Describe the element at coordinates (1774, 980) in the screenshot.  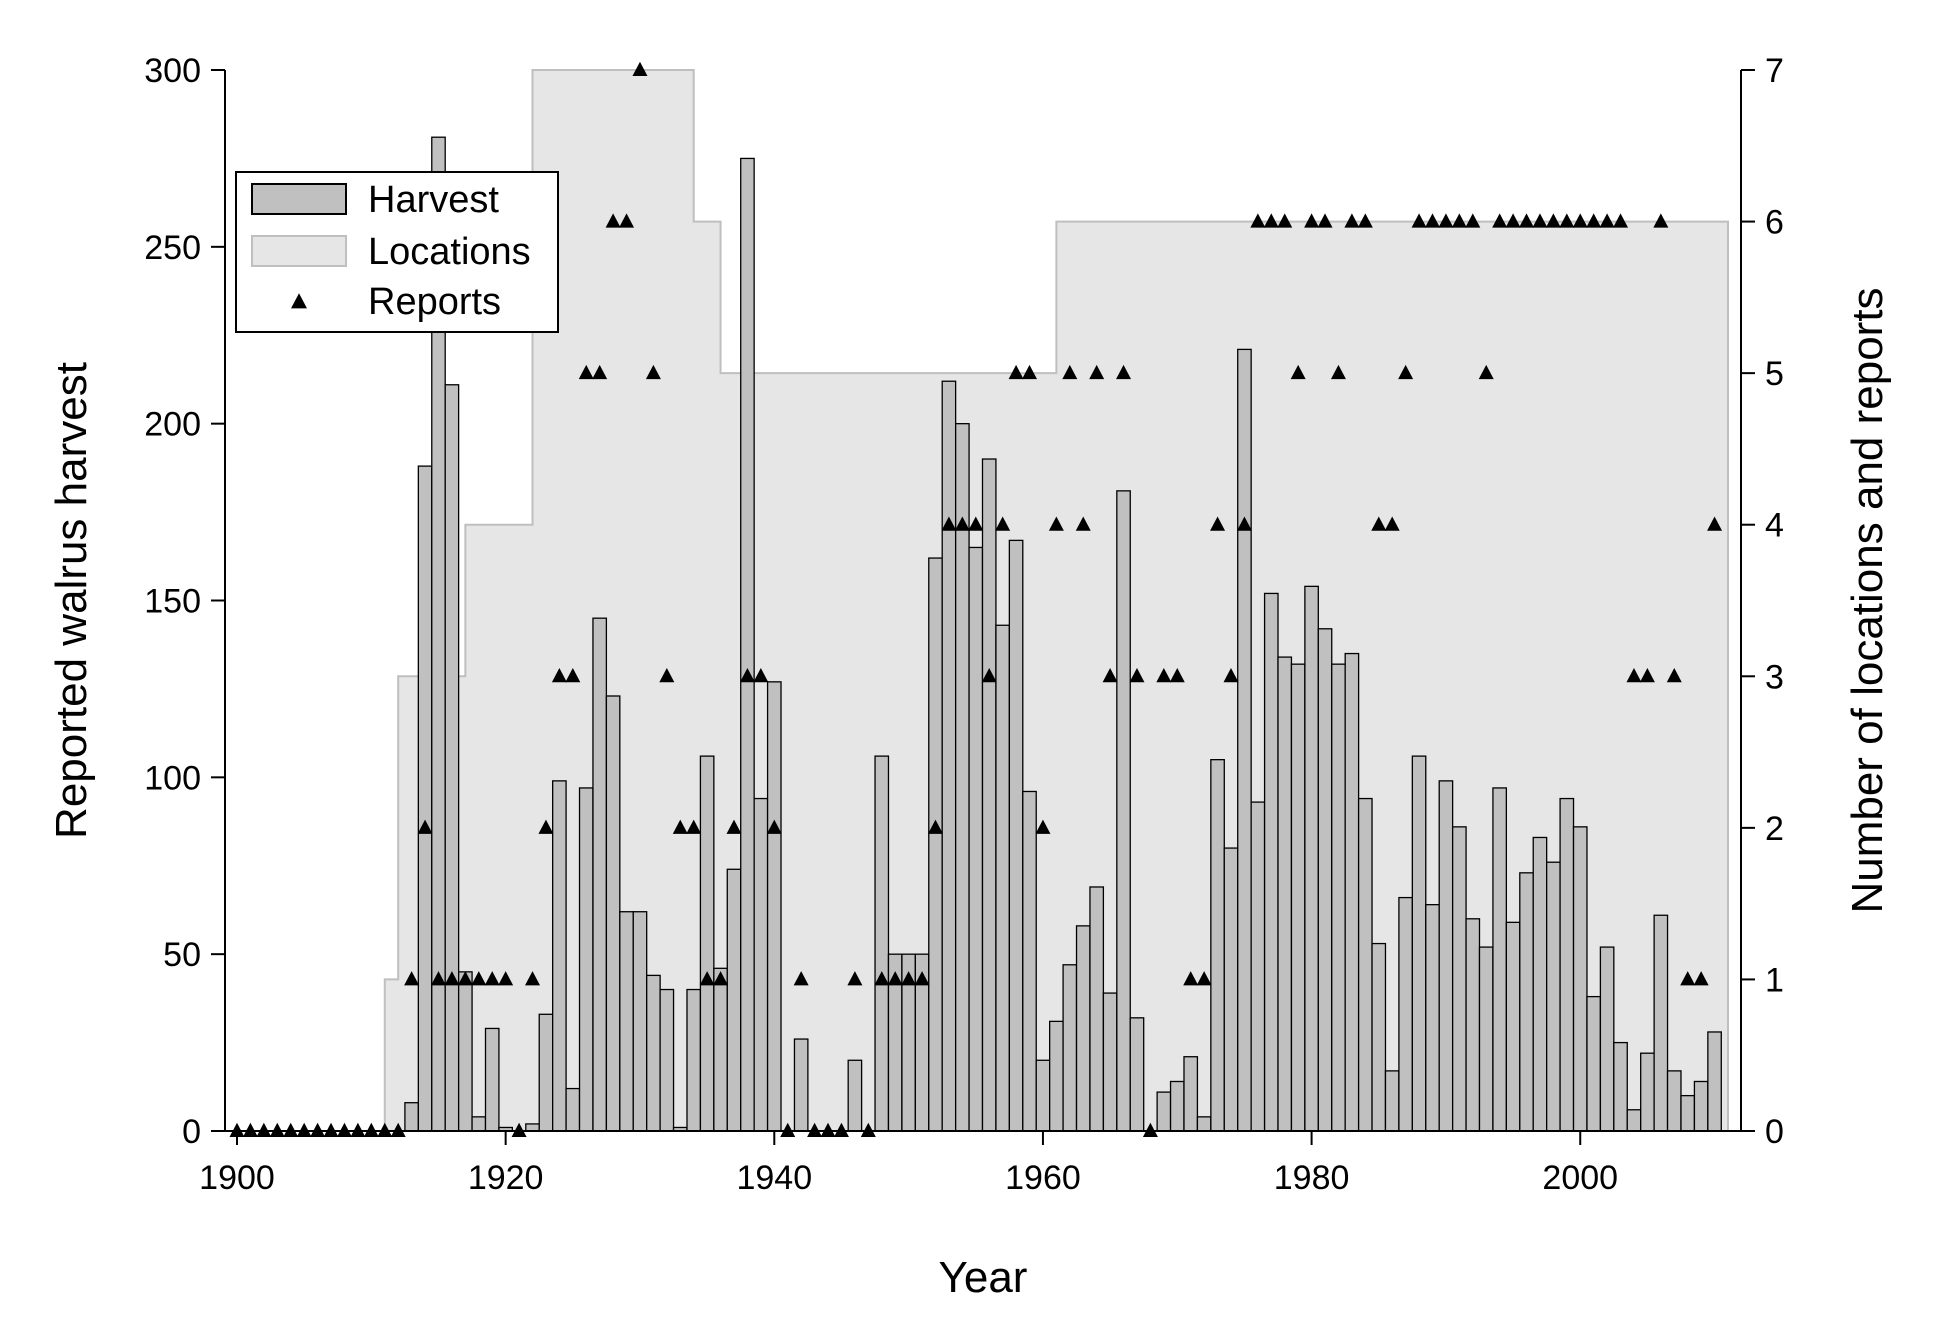
I see `right-tick-label-1: 1` at that location.